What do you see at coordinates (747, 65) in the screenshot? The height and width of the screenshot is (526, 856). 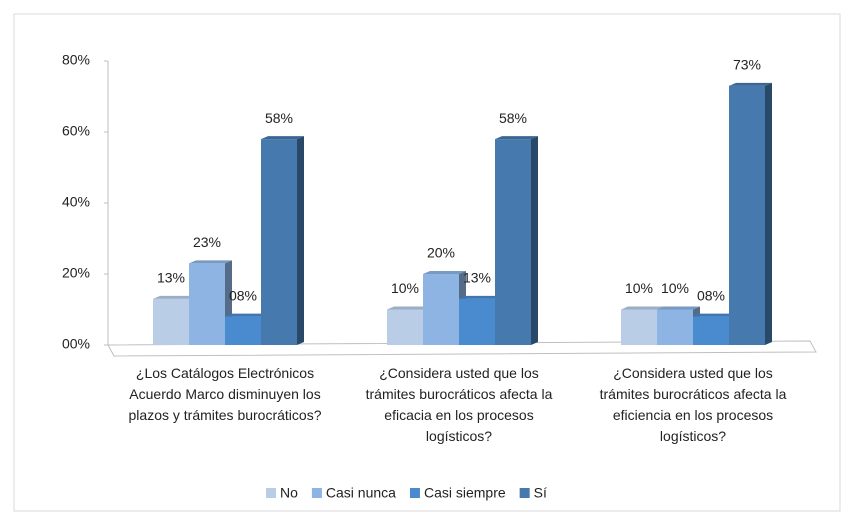 I see `value-label: 73%` at bounding box center [747, 65].